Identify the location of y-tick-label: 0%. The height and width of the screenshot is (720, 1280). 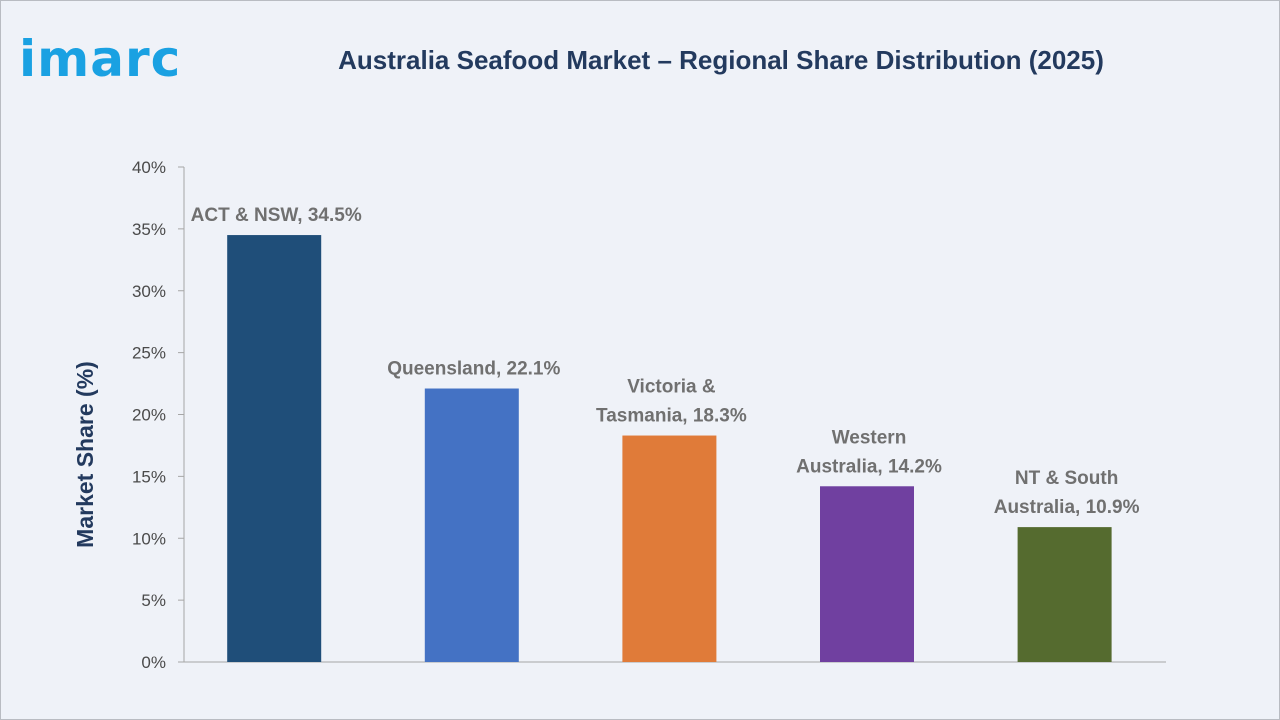
(153, 662).